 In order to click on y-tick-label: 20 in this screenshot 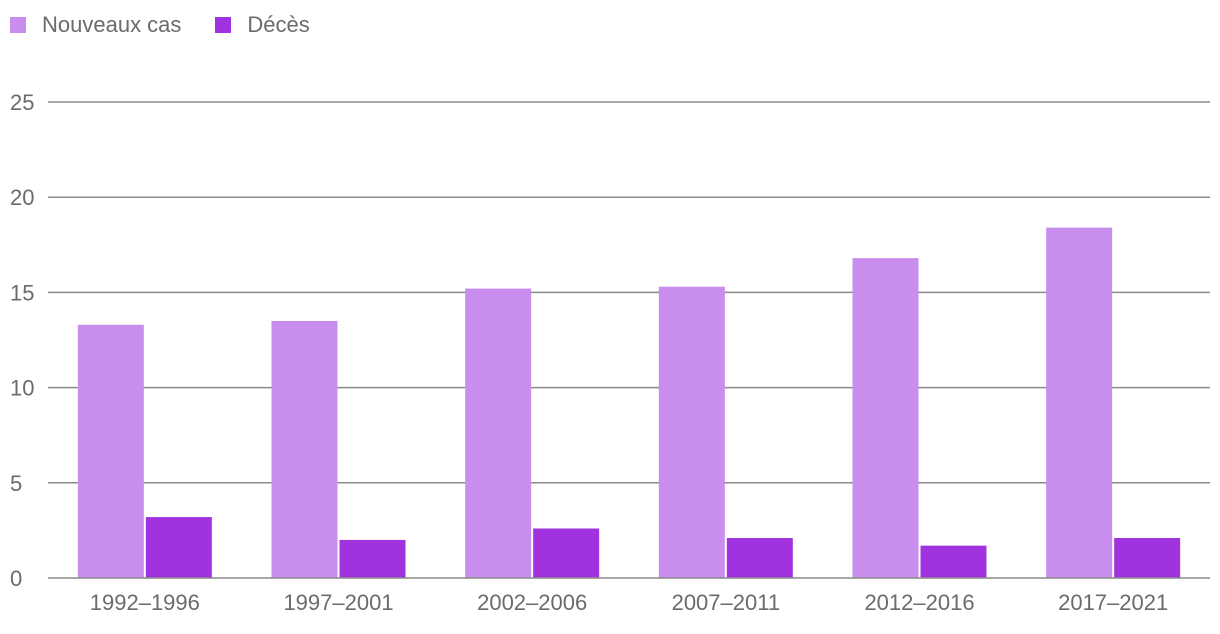, I will do `click(22, 197)`.